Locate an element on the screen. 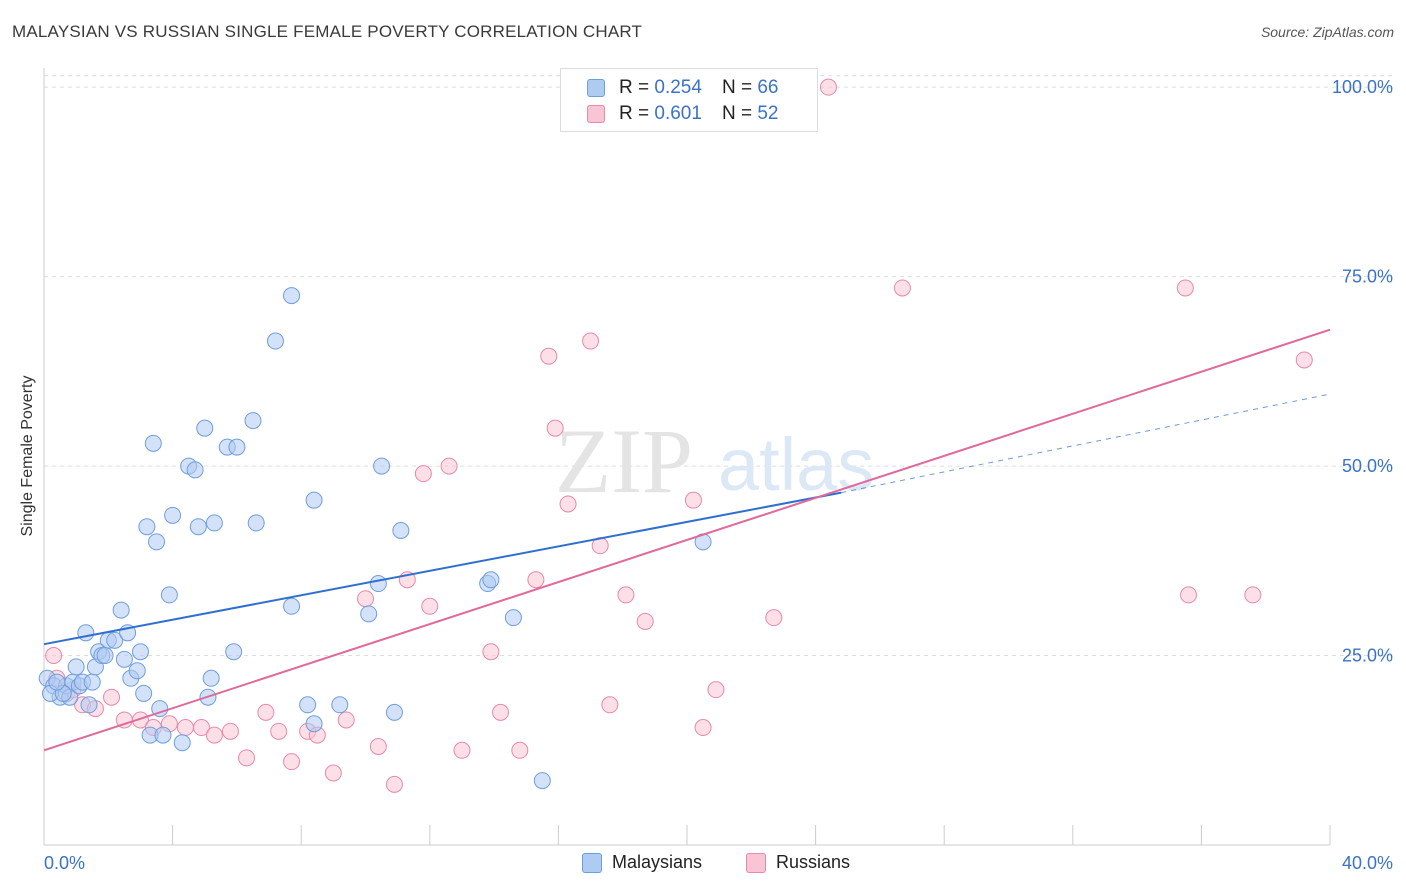 This screenshot has width=1406, height=892. legend-item-malaysians: Malaysians is located at coordinates (642, 862).